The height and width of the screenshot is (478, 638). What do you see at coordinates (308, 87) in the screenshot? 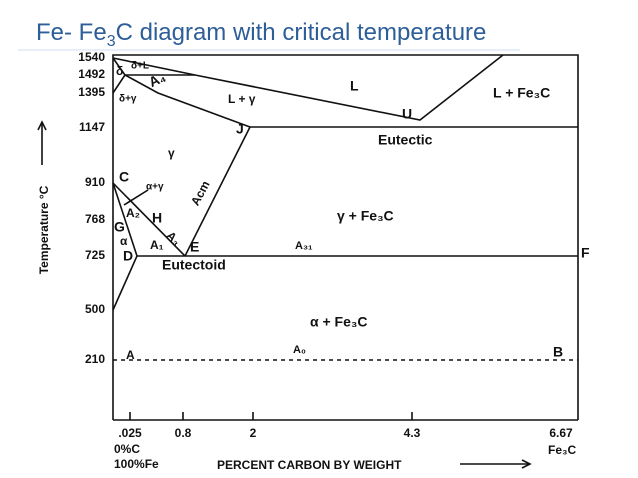
I see `liquidus` at bounding box center [308, 87].